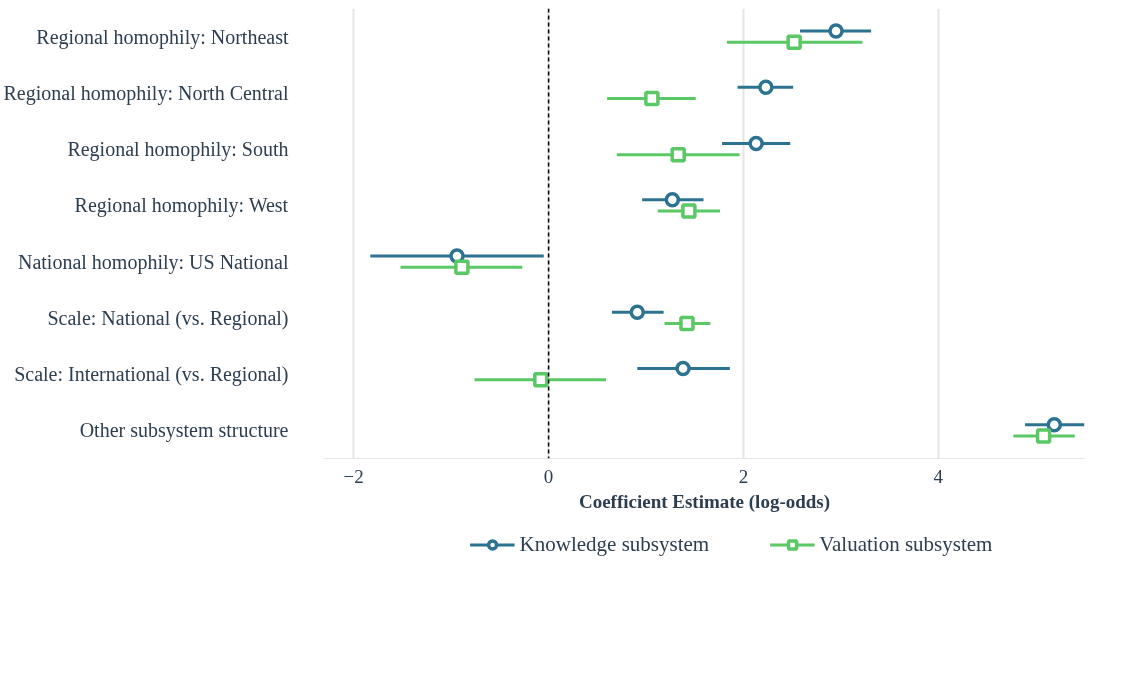  What do you see at coordinates (548, 476) in the screenshot?
I see `x-tick-label: 0` at bounding box center [548, 476].